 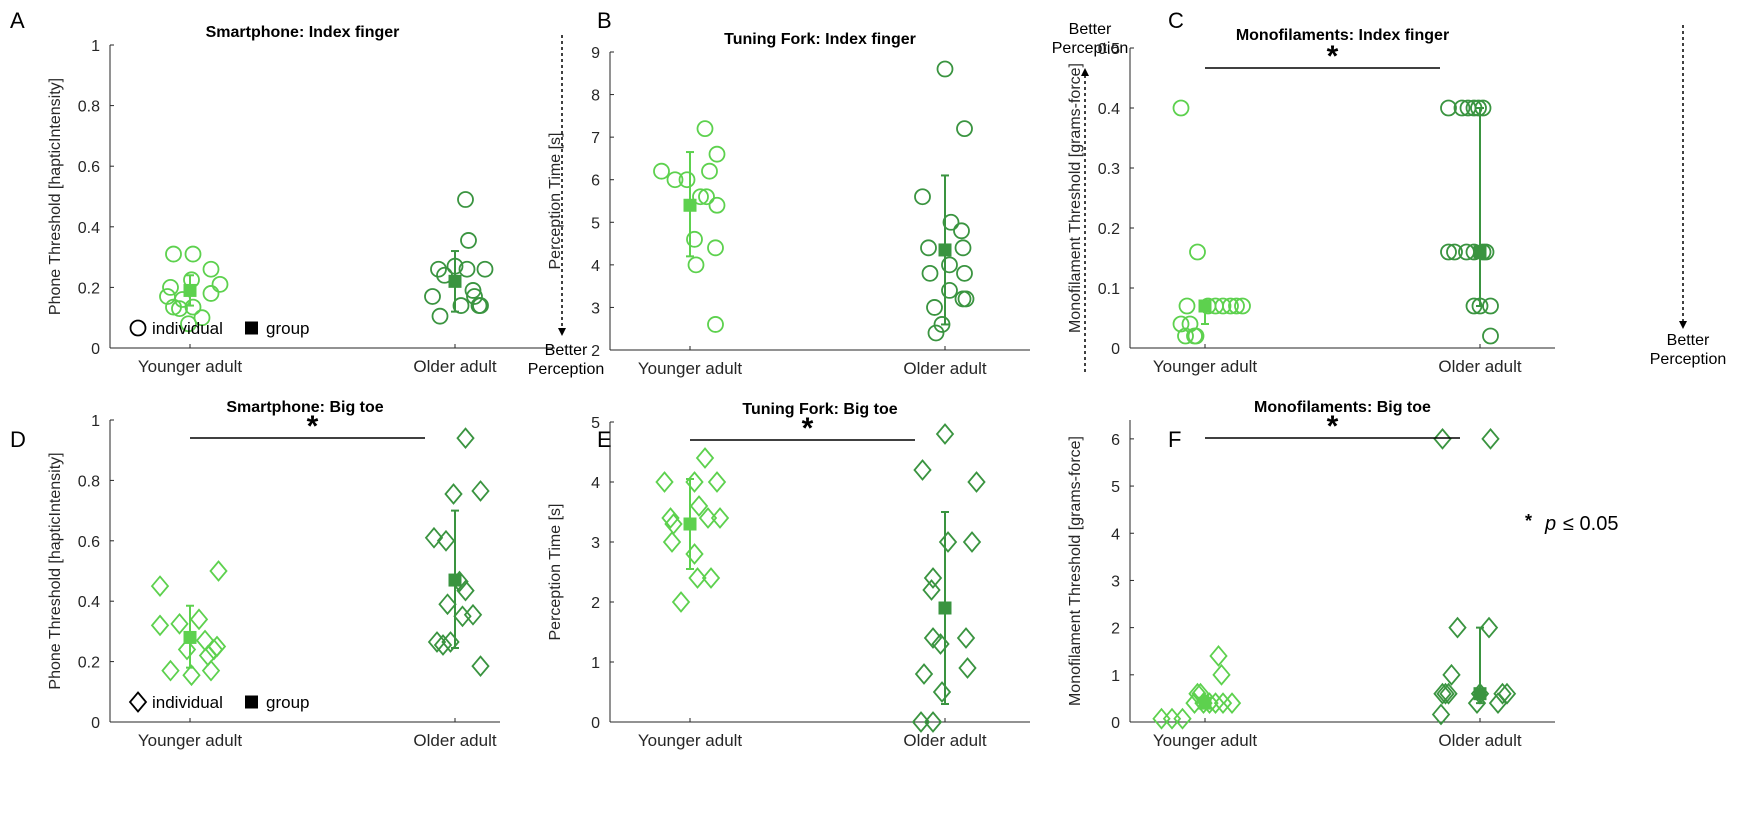 What do you see at coordinates (1176, 20) in the screenshot?
I see `panel-letter: C` at bounding box center [1176, 20].